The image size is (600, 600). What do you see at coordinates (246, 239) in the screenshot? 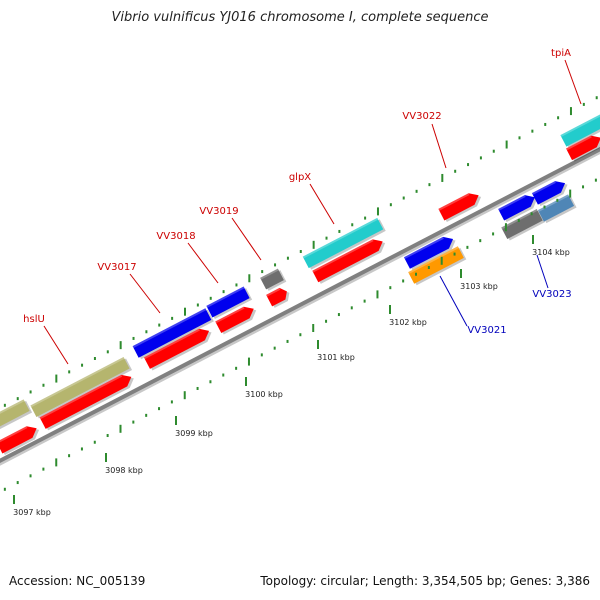
I see `label-leader-VV3019` at bounding box center [246, 239].